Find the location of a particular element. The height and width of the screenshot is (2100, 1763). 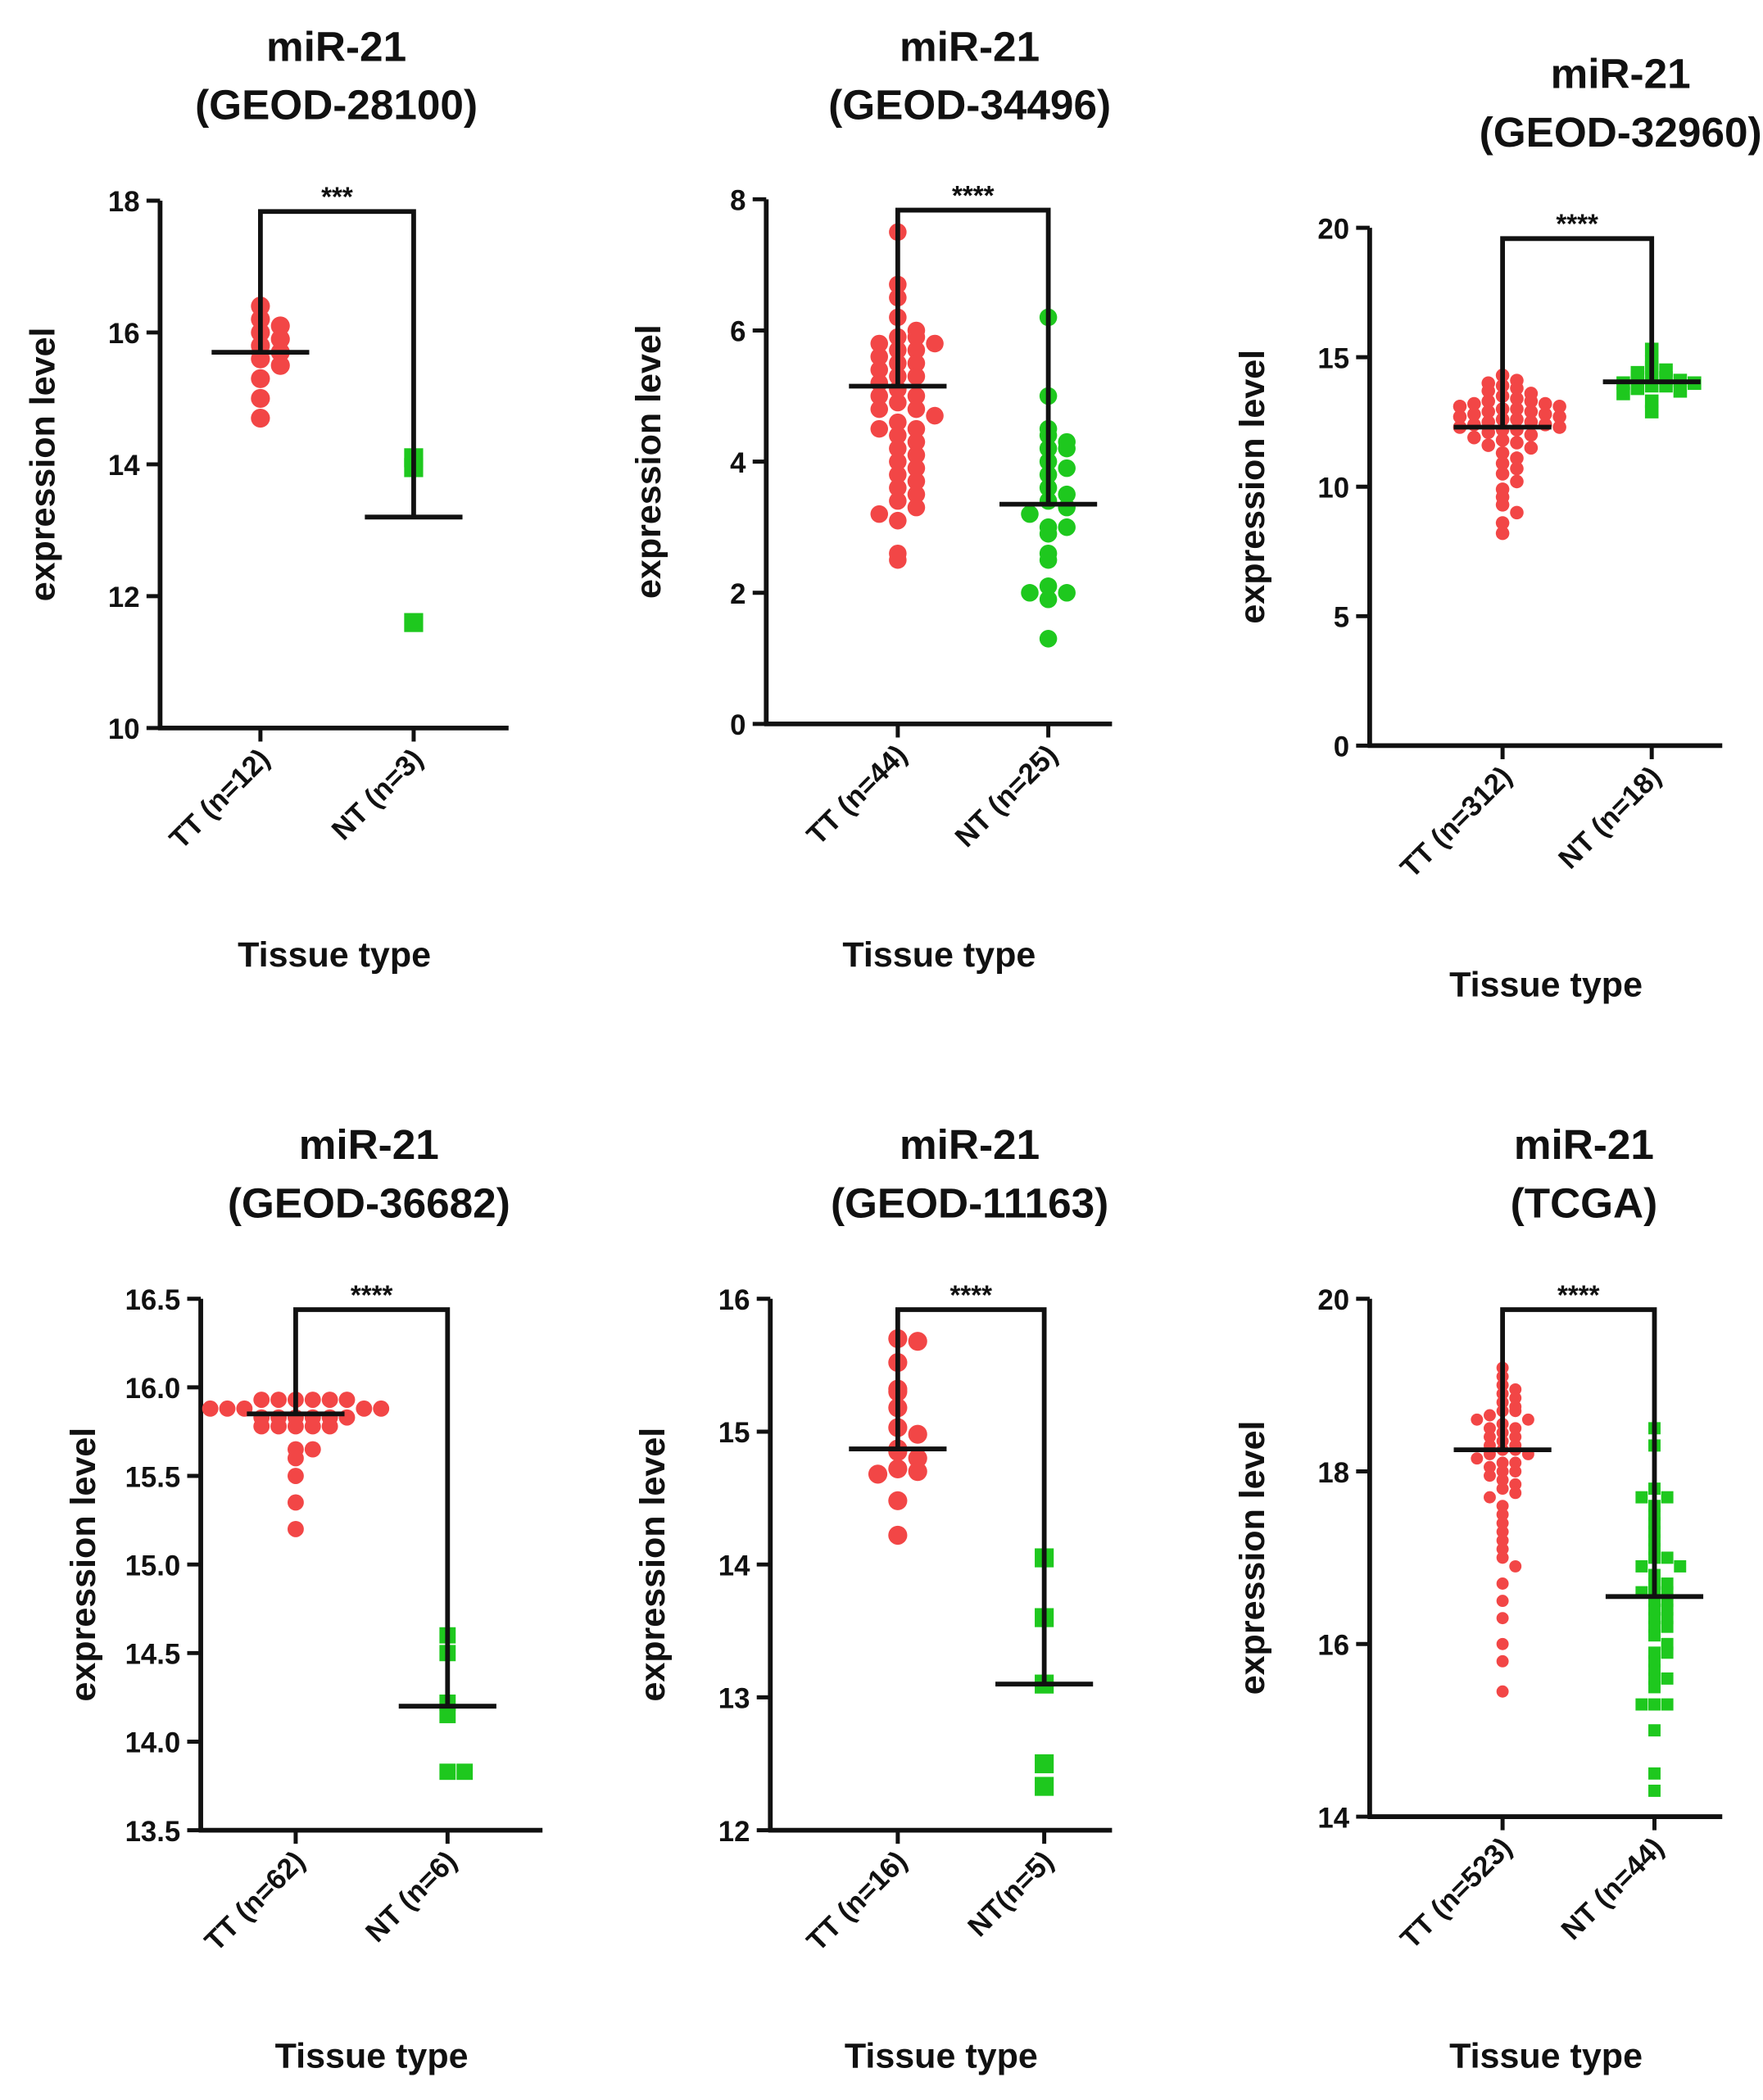

x-tick-label: TT (n=16) is located at coordinates (857, 1901).